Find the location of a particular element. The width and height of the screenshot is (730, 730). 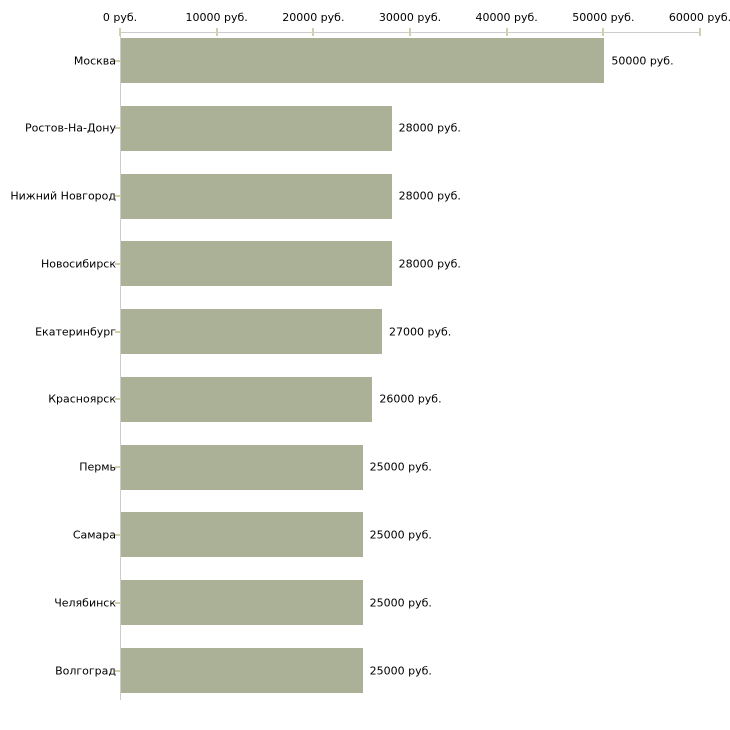

x-axis-tick-label: 40000 руб. is located at coordinates (506, 17).